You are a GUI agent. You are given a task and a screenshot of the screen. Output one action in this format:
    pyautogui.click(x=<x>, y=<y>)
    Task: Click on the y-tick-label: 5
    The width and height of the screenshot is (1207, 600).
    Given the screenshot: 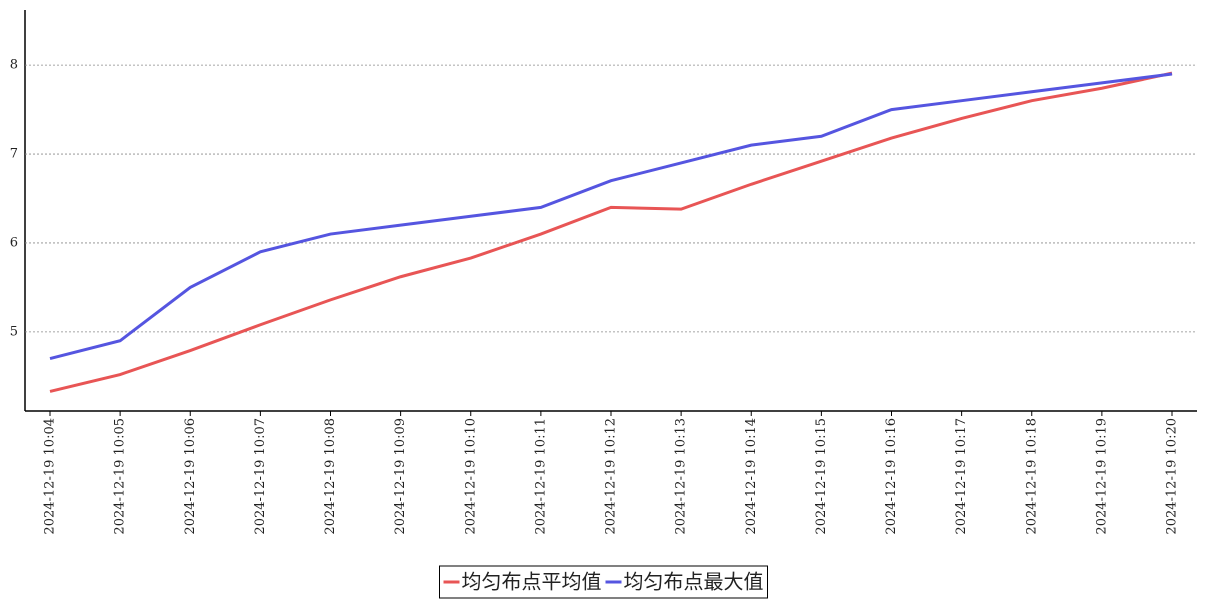 What is the action you would take?
    pyautogui.click(x=14, y=331)
    